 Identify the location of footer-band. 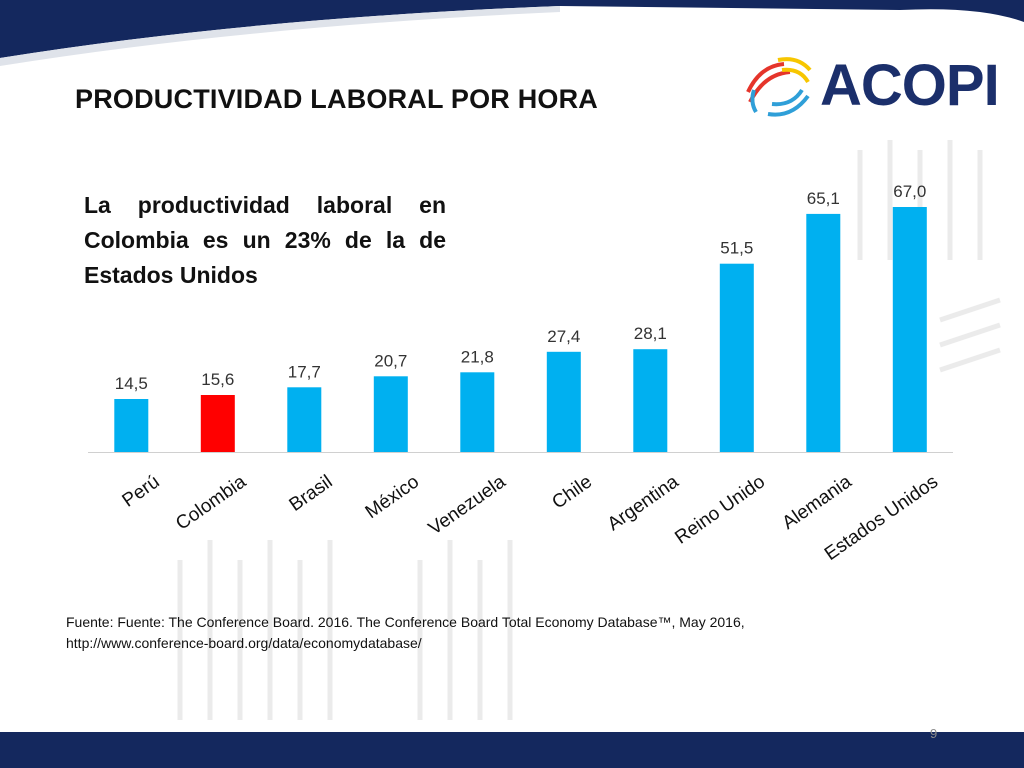
(512, 750).